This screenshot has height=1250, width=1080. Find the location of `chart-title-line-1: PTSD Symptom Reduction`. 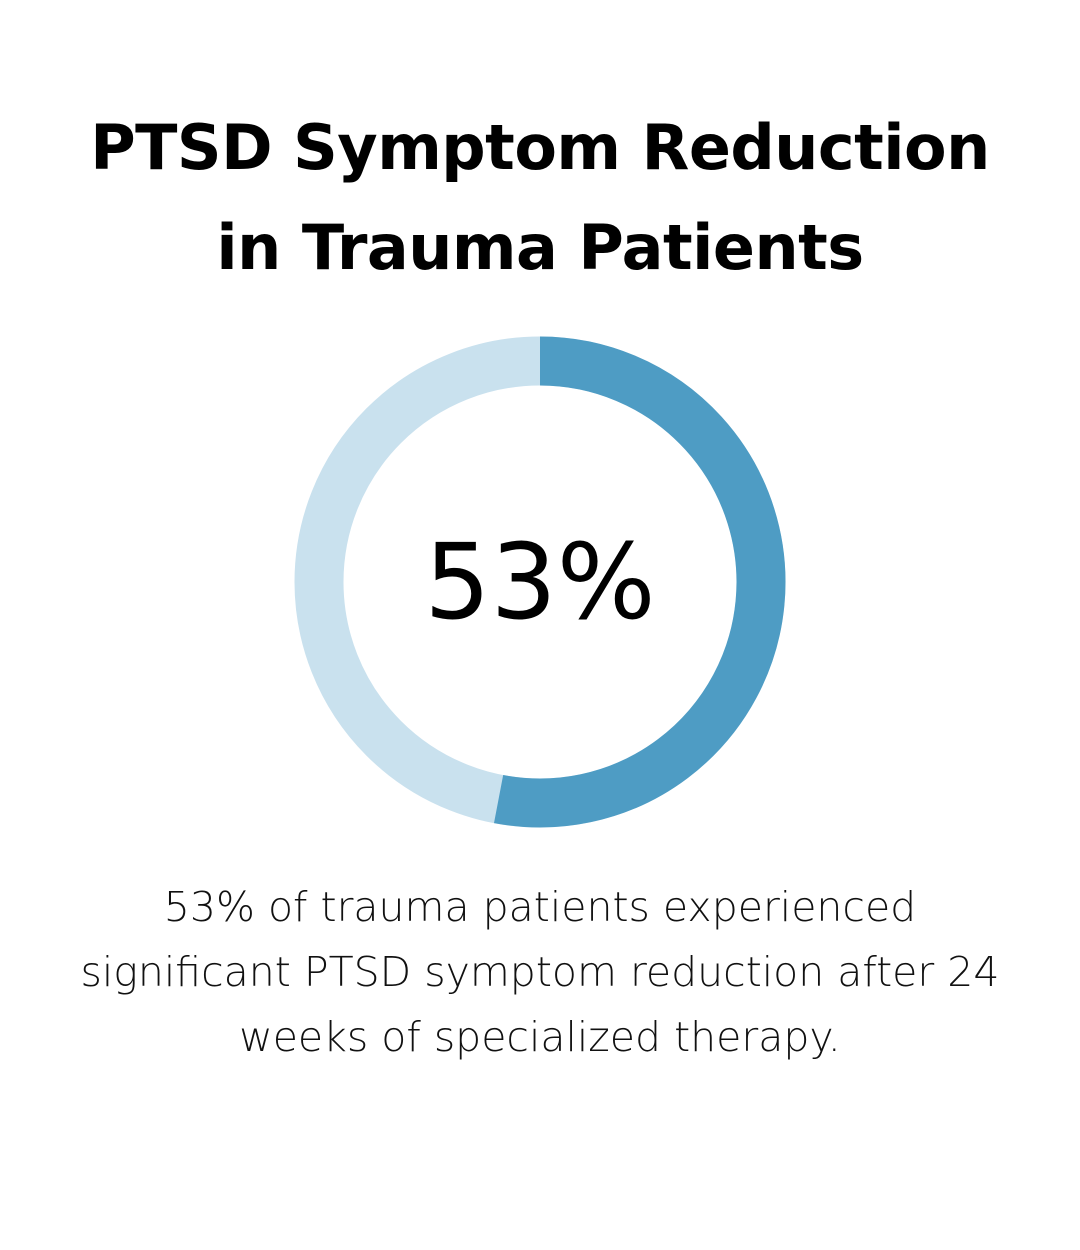

chart-title-line-1: PTSD Symptom Reduction is located at coordinates (540, 147).